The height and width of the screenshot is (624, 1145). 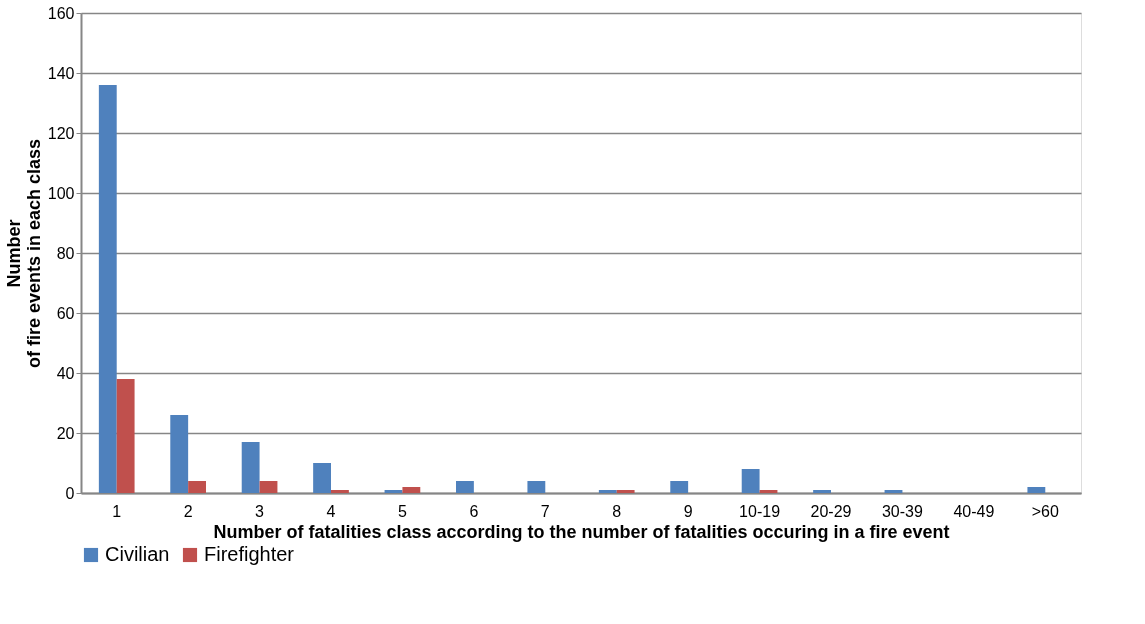 I want to click on x-axis-title: Number of fatalities class according to the number of fatalities occuring in a fire event, so click(x=581, y=531).